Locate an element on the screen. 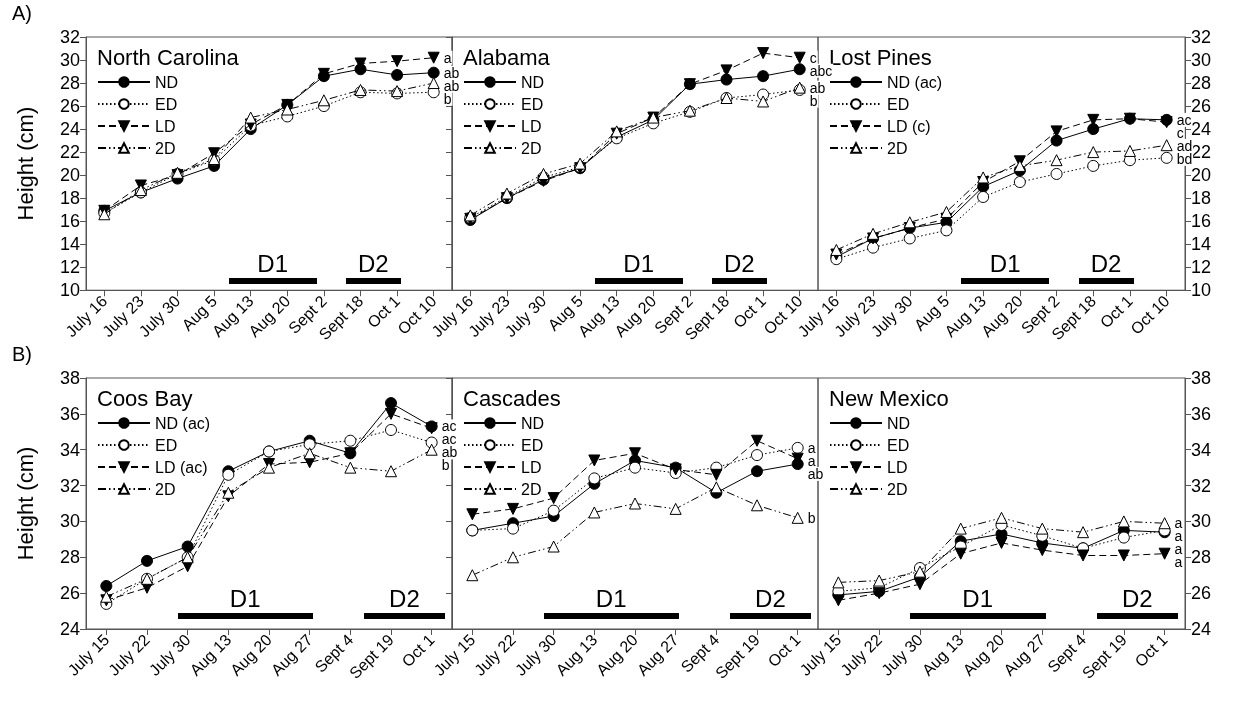  legend-label: LD (ac) is located at coordinates (181, 467).